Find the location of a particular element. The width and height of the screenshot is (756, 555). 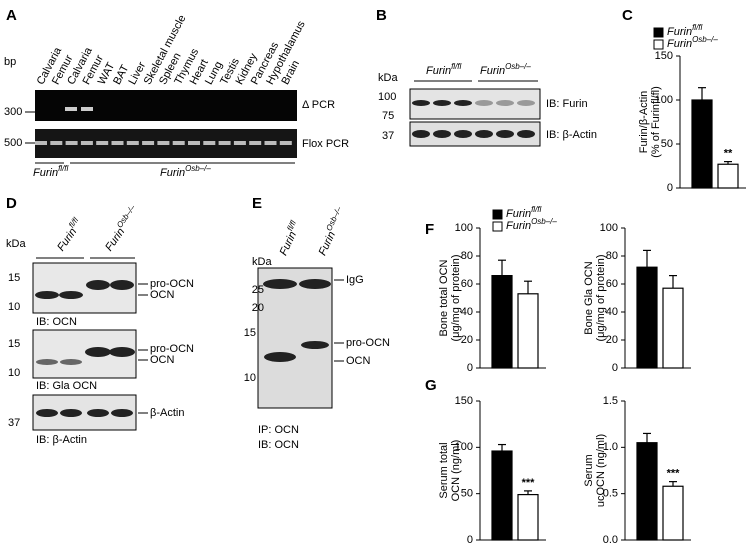

panel-letter: E is located at coordinates (257, 203).